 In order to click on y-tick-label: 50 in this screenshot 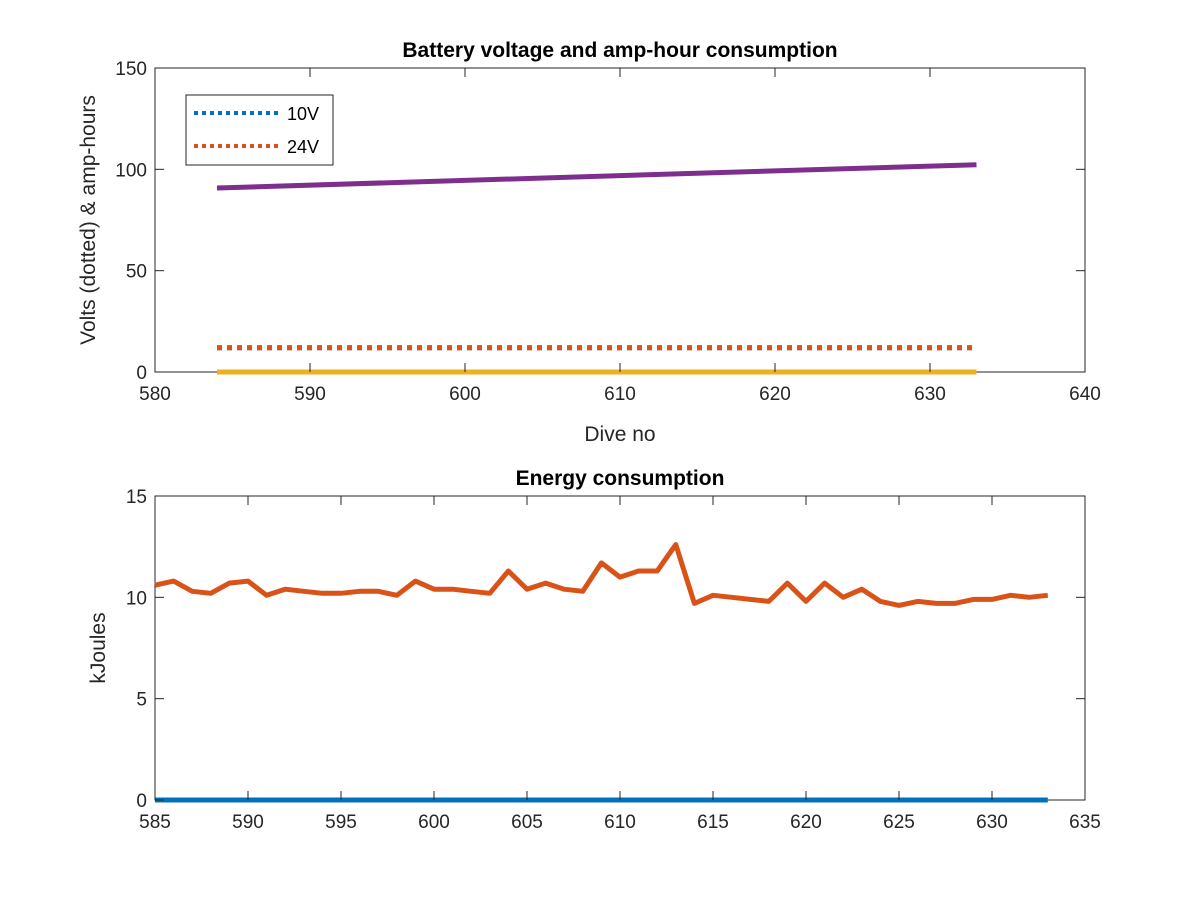, I will do `click(136, 272)`.